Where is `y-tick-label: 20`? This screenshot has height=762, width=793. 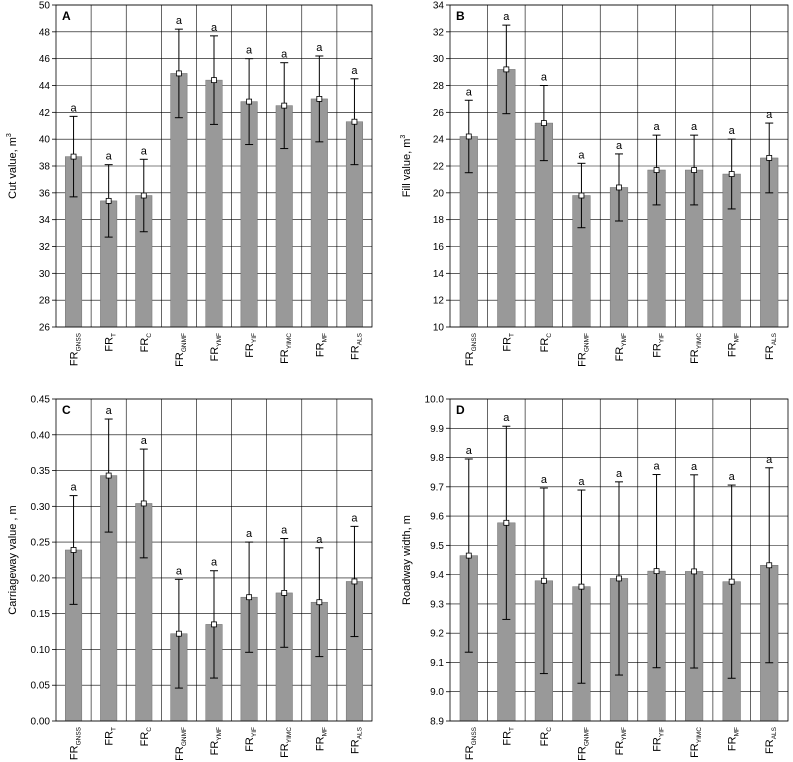 y-tick-label: 20 is located at coordinates (439, 193).